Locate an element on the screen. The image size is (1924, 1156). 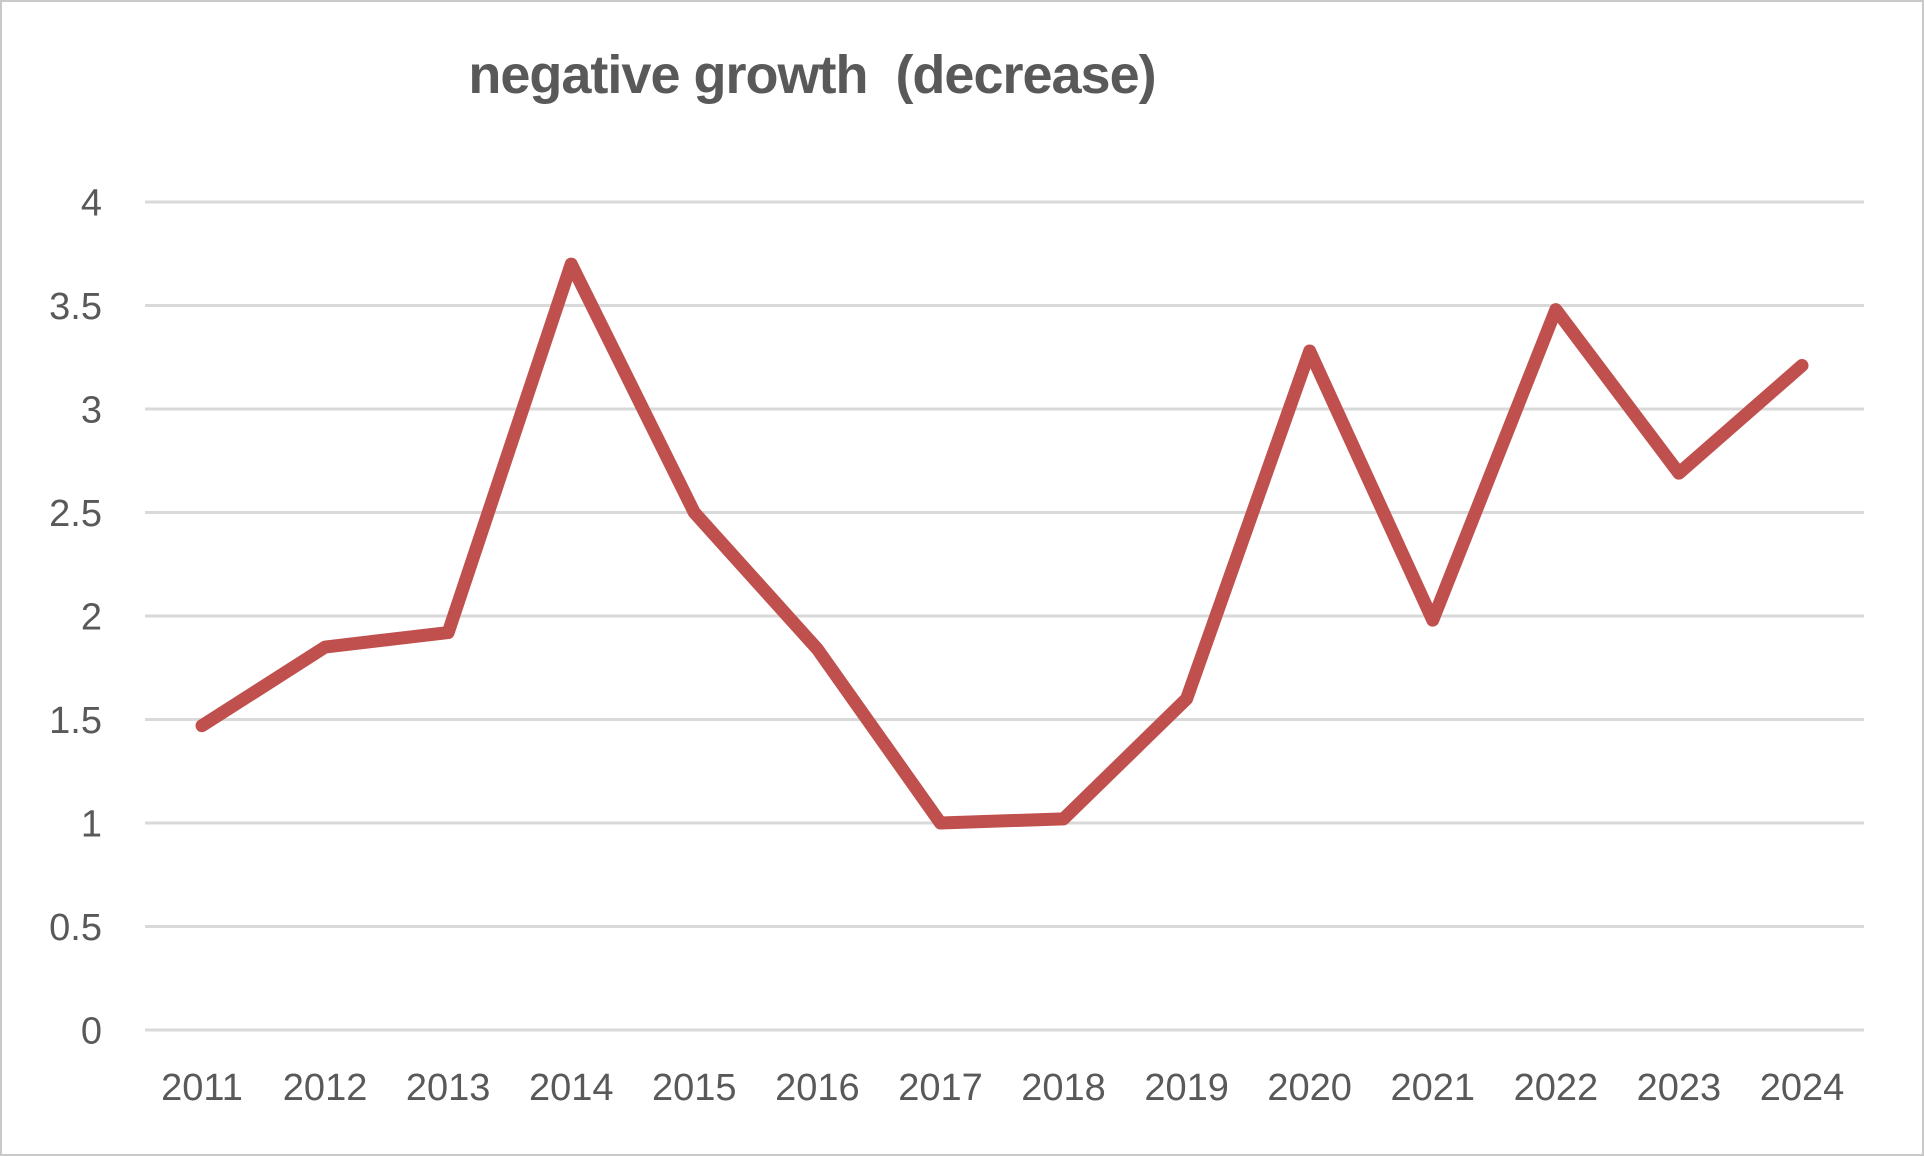
chart-title: negative growth (decrease) is located at coordinates (812, 75).